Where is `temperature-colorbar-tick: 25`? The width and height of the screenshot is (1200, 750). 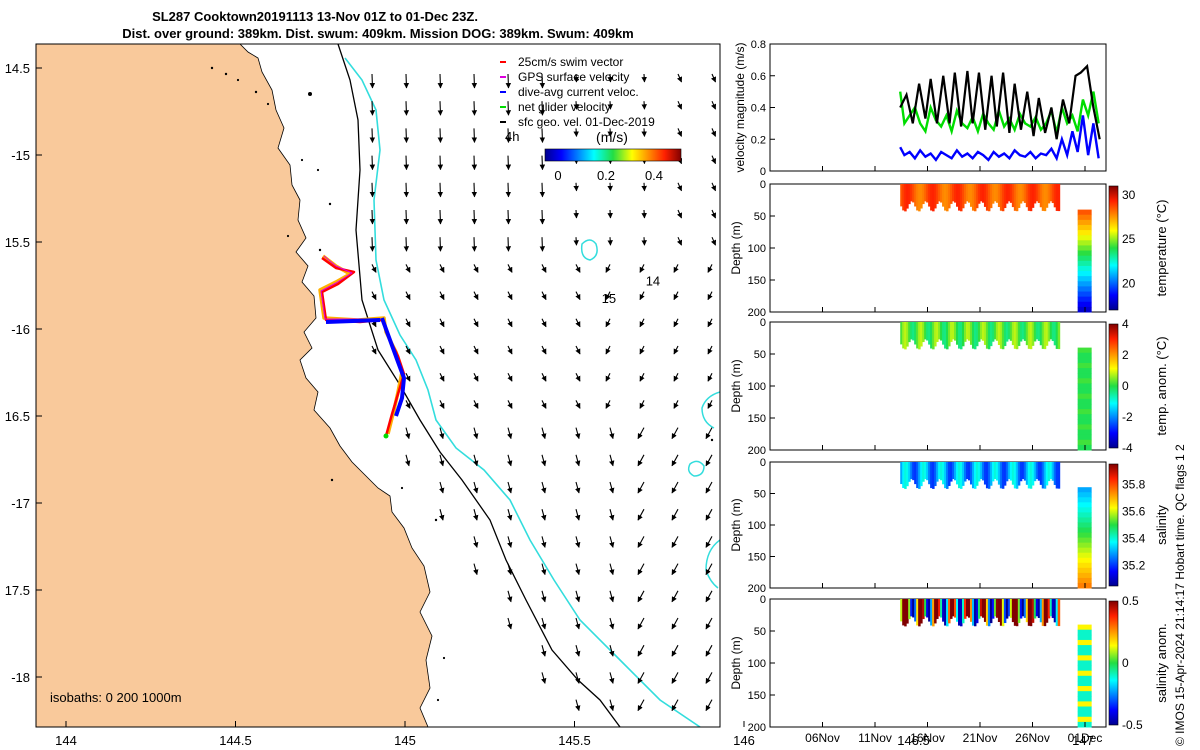
temperature-colorbar-tick: 25 is located at coordinates (1129, 239).